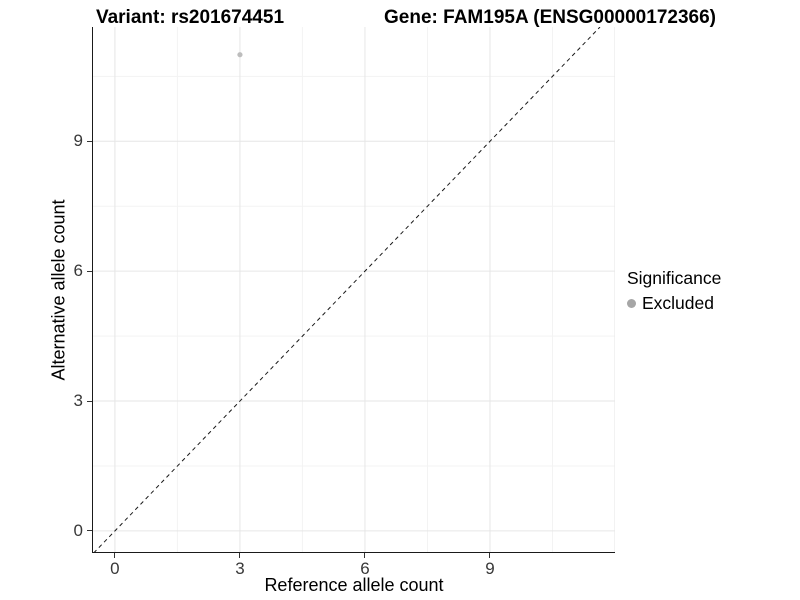 This screenshot has width=800, height=600. I want to click on legend: Significance Excluded, so click(674, 291).